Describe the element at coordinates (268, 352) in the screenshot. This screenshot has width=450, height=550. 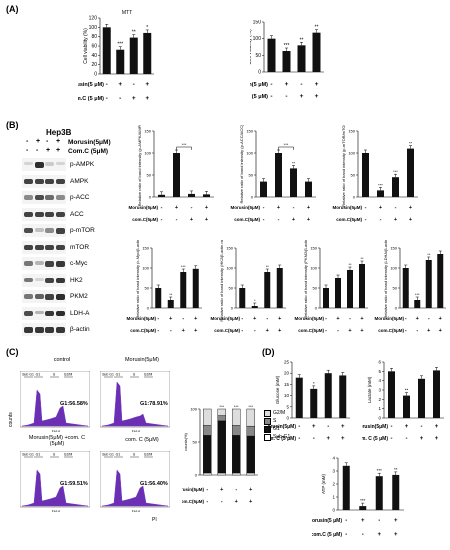
I see `panel-label-d: (D)` at that location.